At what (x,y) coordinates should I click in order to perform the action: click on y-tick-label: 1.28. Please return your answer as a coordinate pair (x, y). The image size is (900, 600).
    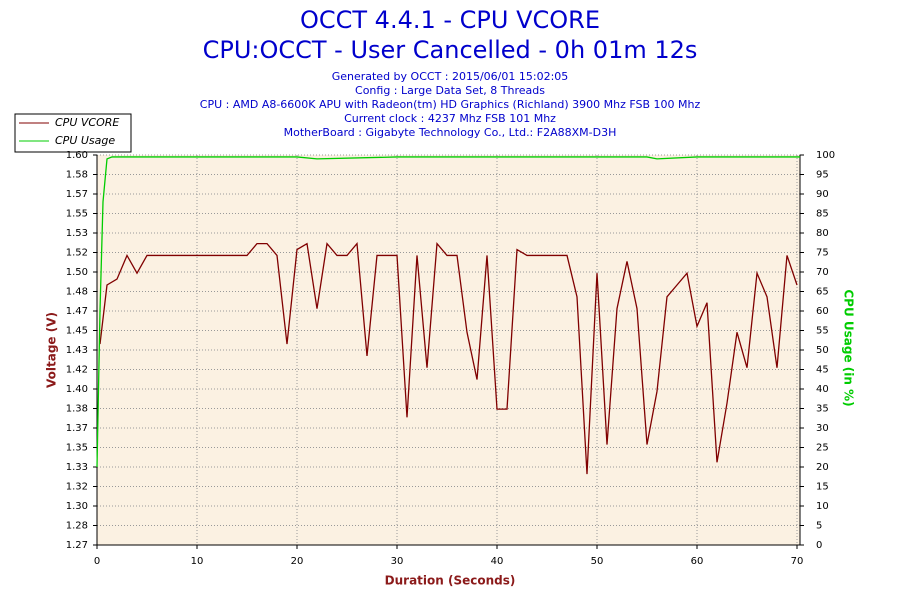
    Looking at the image, I should click on (77, 526).